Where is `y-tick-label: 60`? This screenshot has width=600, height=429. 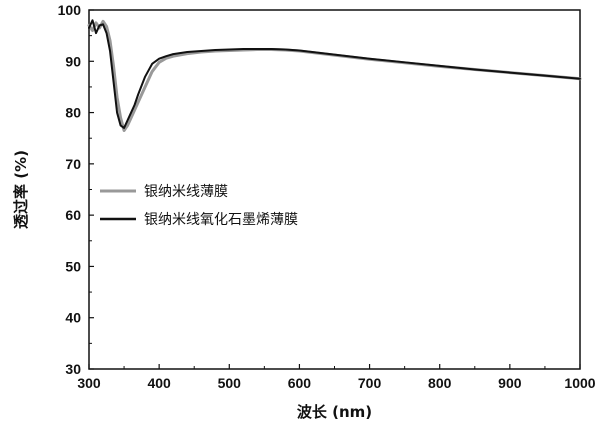 y-tick-label: 60 is located at coordinates (73, 215).